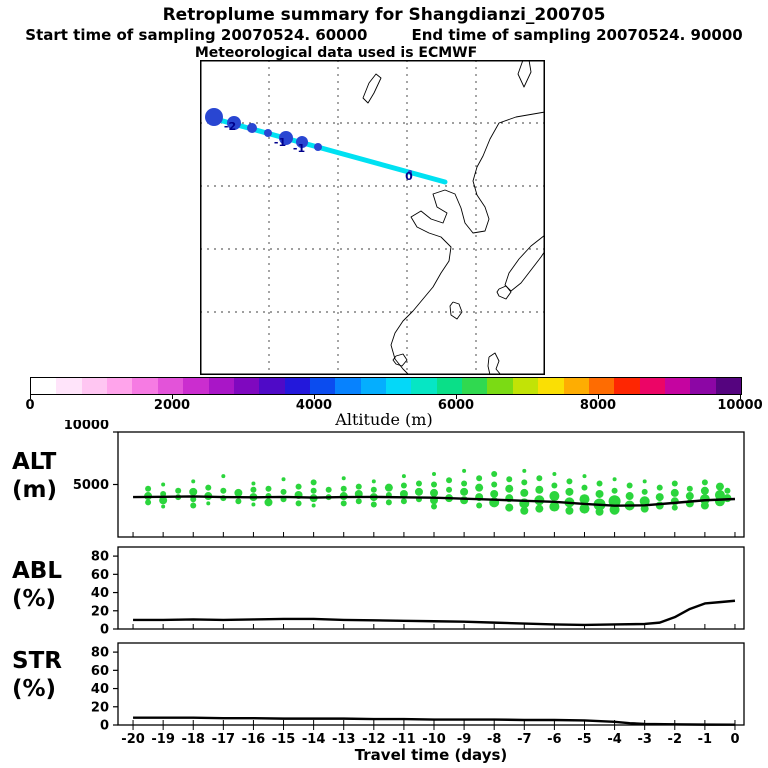  Describe the element at coordinates (100, 689) in the screenshot. I see `y-tick-label: 40` at that location.